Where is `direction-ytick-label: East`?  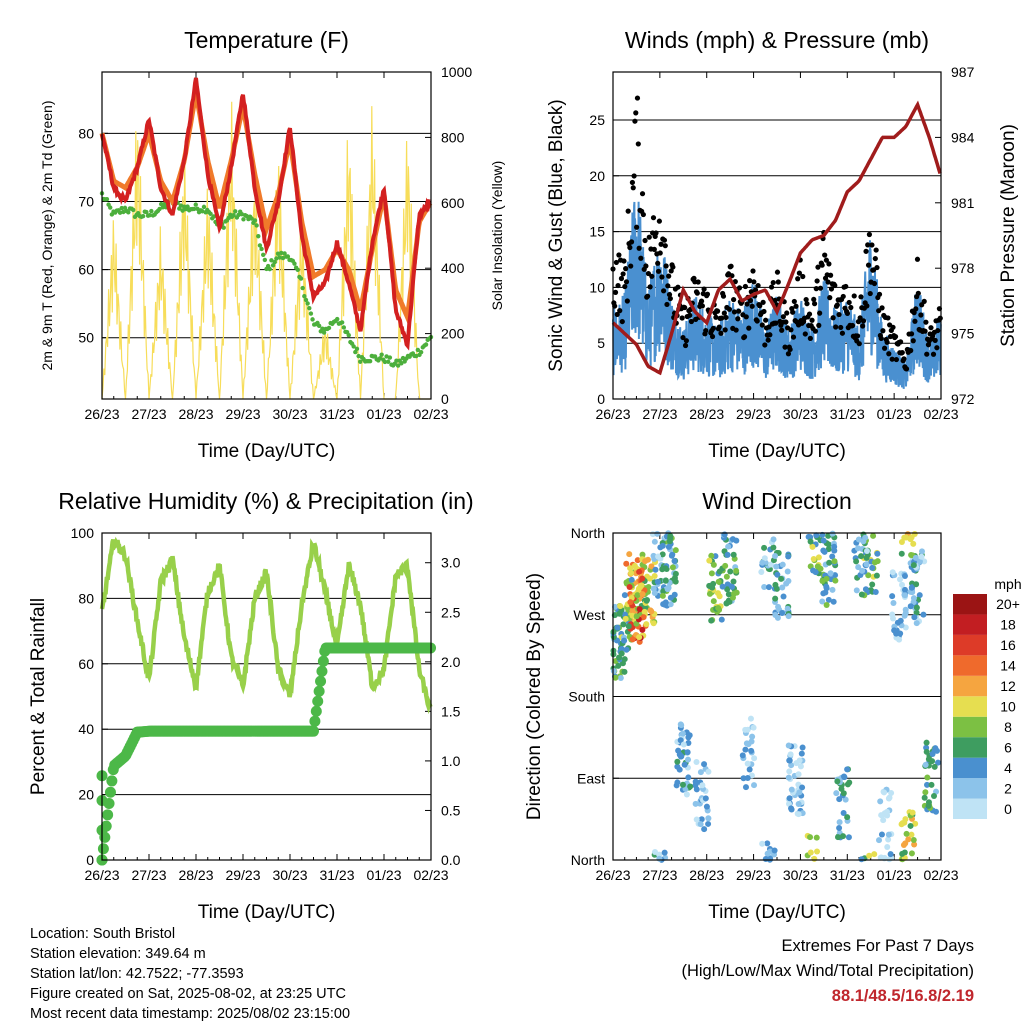 direction-ytick-label: East is located at coordinates (591, 778).